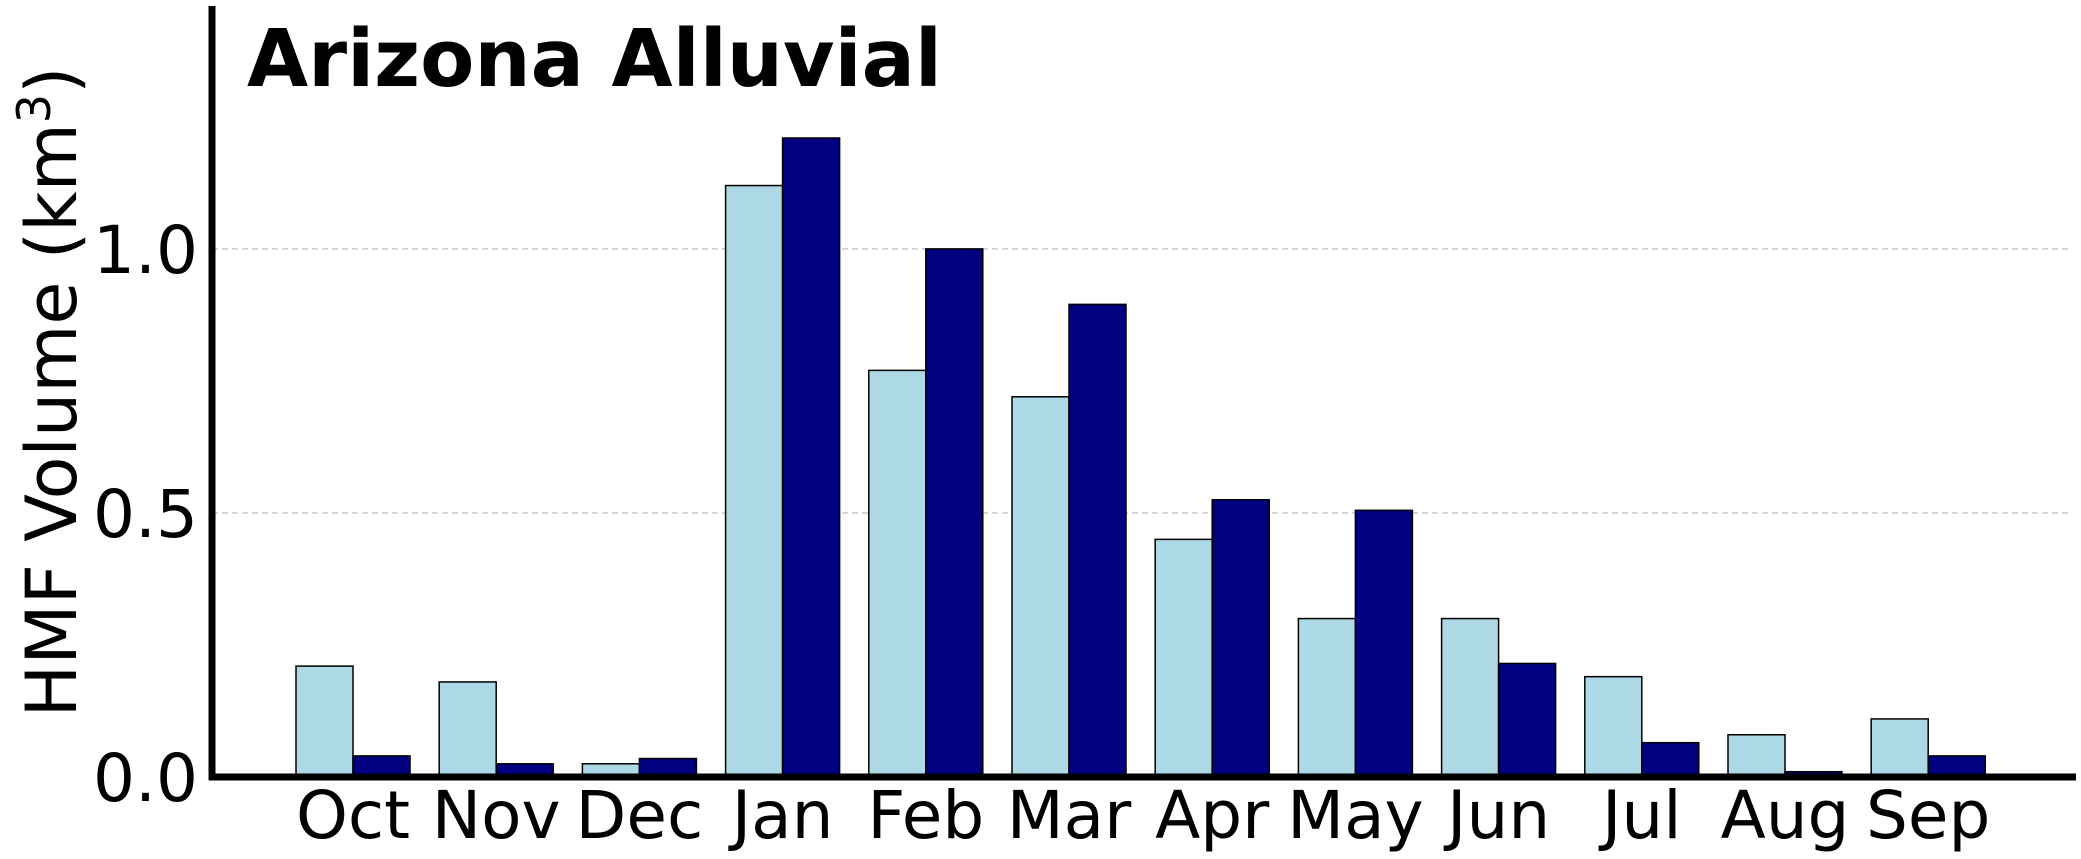  Describe the element at coordinates (781, 815) in the screenshot. I see `x-tick-label-jan: Jan` at that location.